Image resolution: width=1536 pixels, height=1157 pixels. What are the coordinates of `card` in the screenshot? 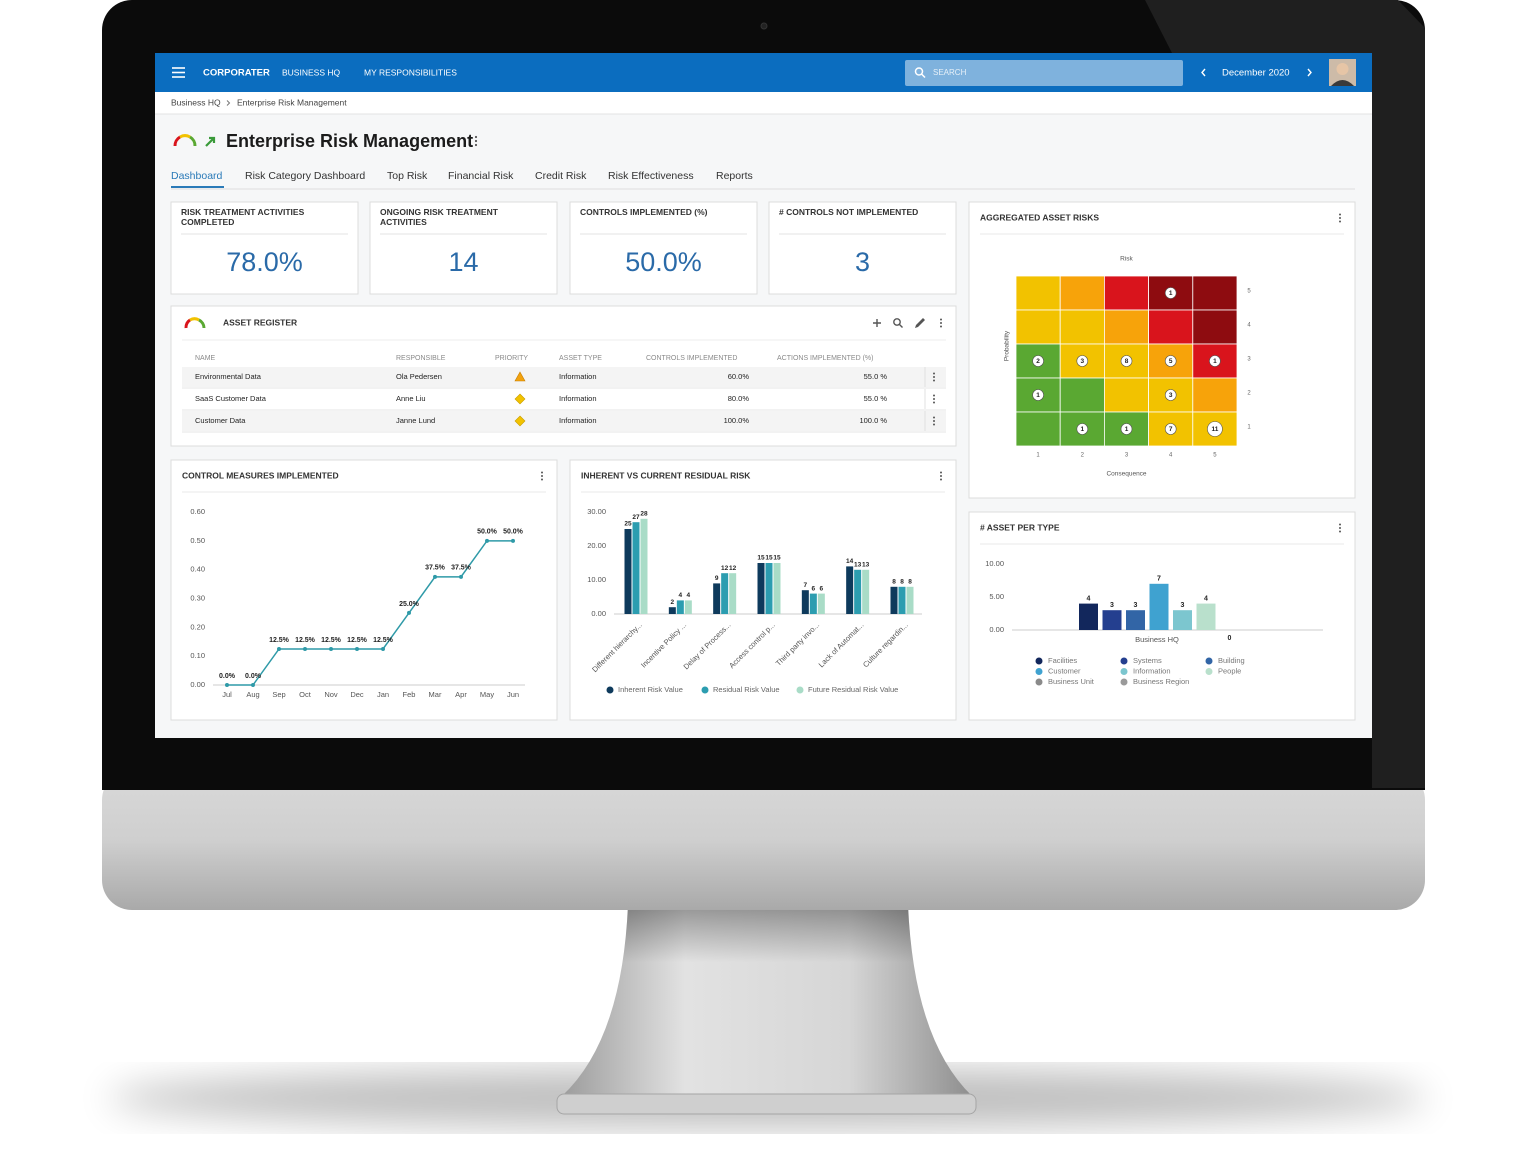 It's located at (663, 248).